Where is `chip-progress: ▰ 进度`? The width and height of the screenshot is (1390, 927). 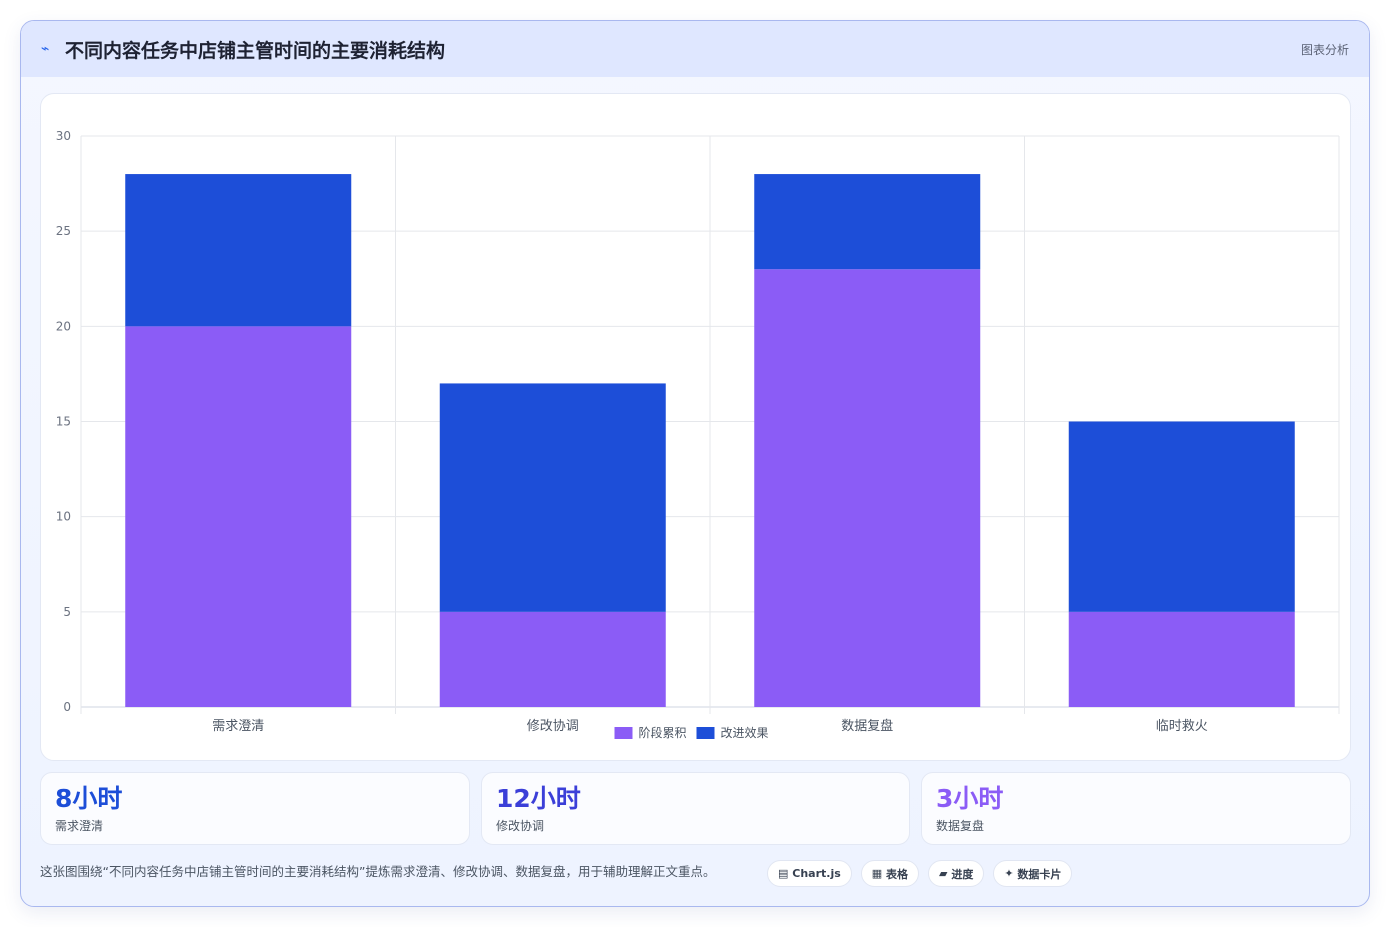
chip-progress: ▰ 进度 is located at coordinates (956, 873).